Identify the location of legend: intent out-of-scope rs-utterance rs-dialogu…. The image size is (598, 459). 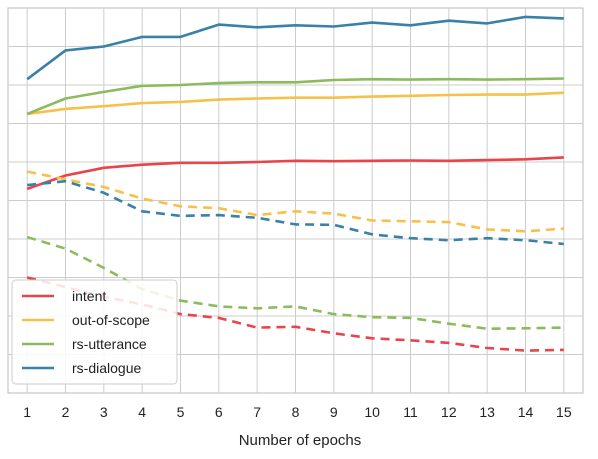
(94, 332).